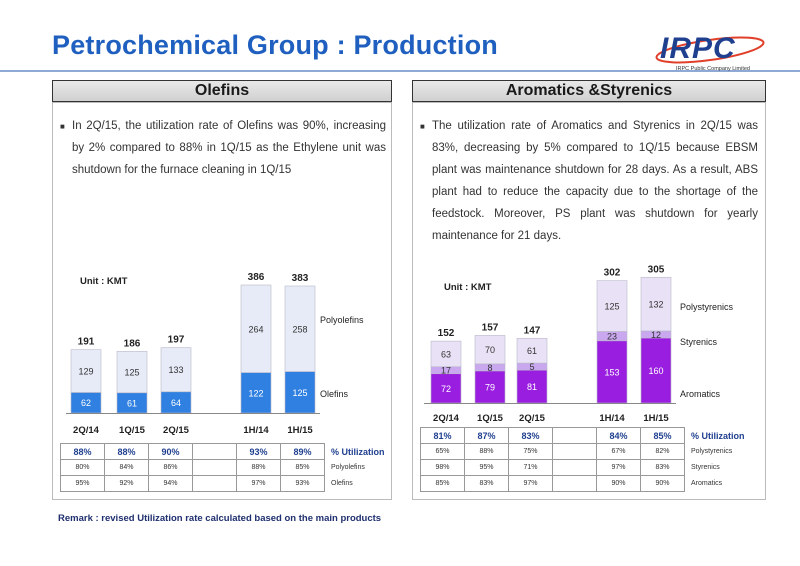  What do you see at coordinates (532, 387) in the screenshot?
I see `data-label: 81` at bounding box center [532, 387].